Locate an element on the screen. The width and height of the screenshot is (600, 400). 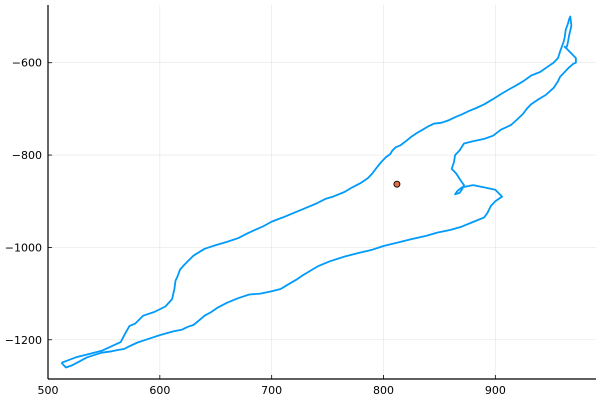
y-tick-label: −600 is located at coordinates (27, 63).